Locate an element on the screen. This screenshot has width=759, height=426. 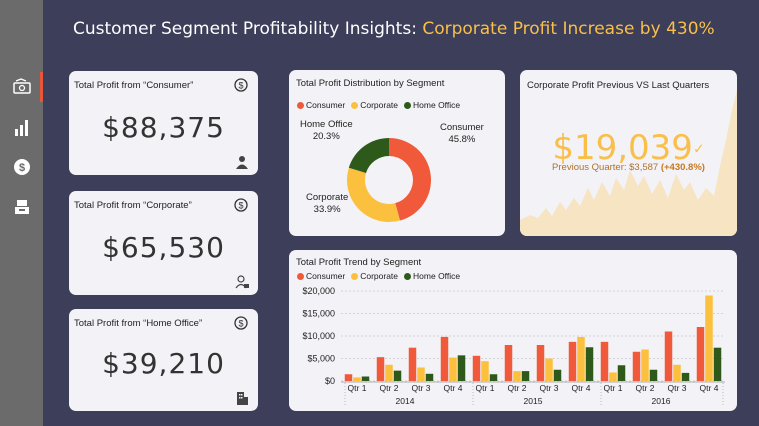
trend-legend: Consumer Corporate Home Office is located at coordinates (378, 276).